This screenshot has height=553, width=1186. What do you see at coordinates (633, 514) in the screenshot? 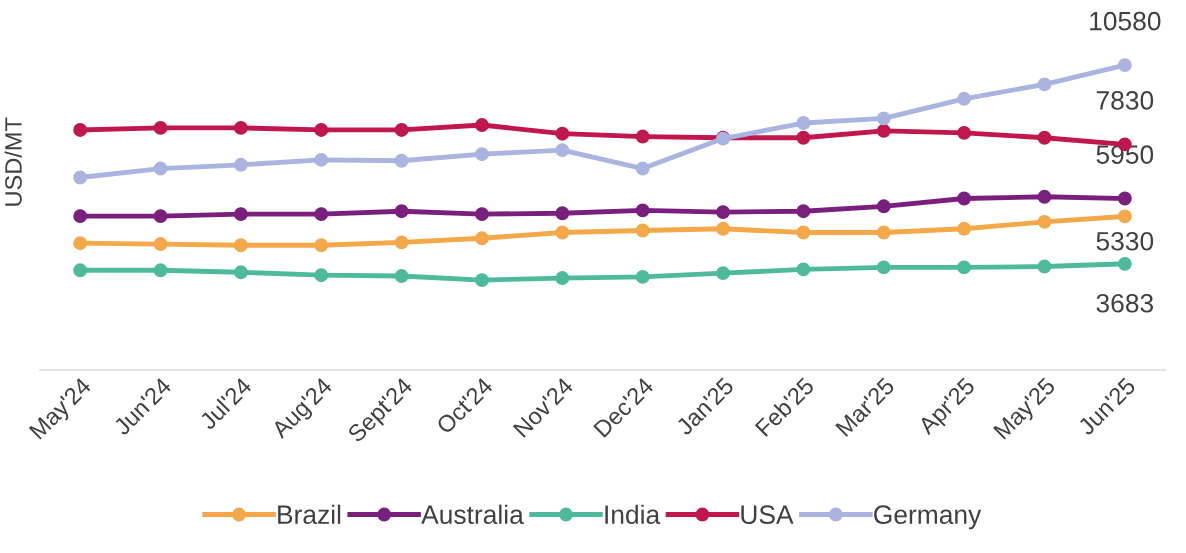
I see `legend-label: India` at bounding box center [633, 514].